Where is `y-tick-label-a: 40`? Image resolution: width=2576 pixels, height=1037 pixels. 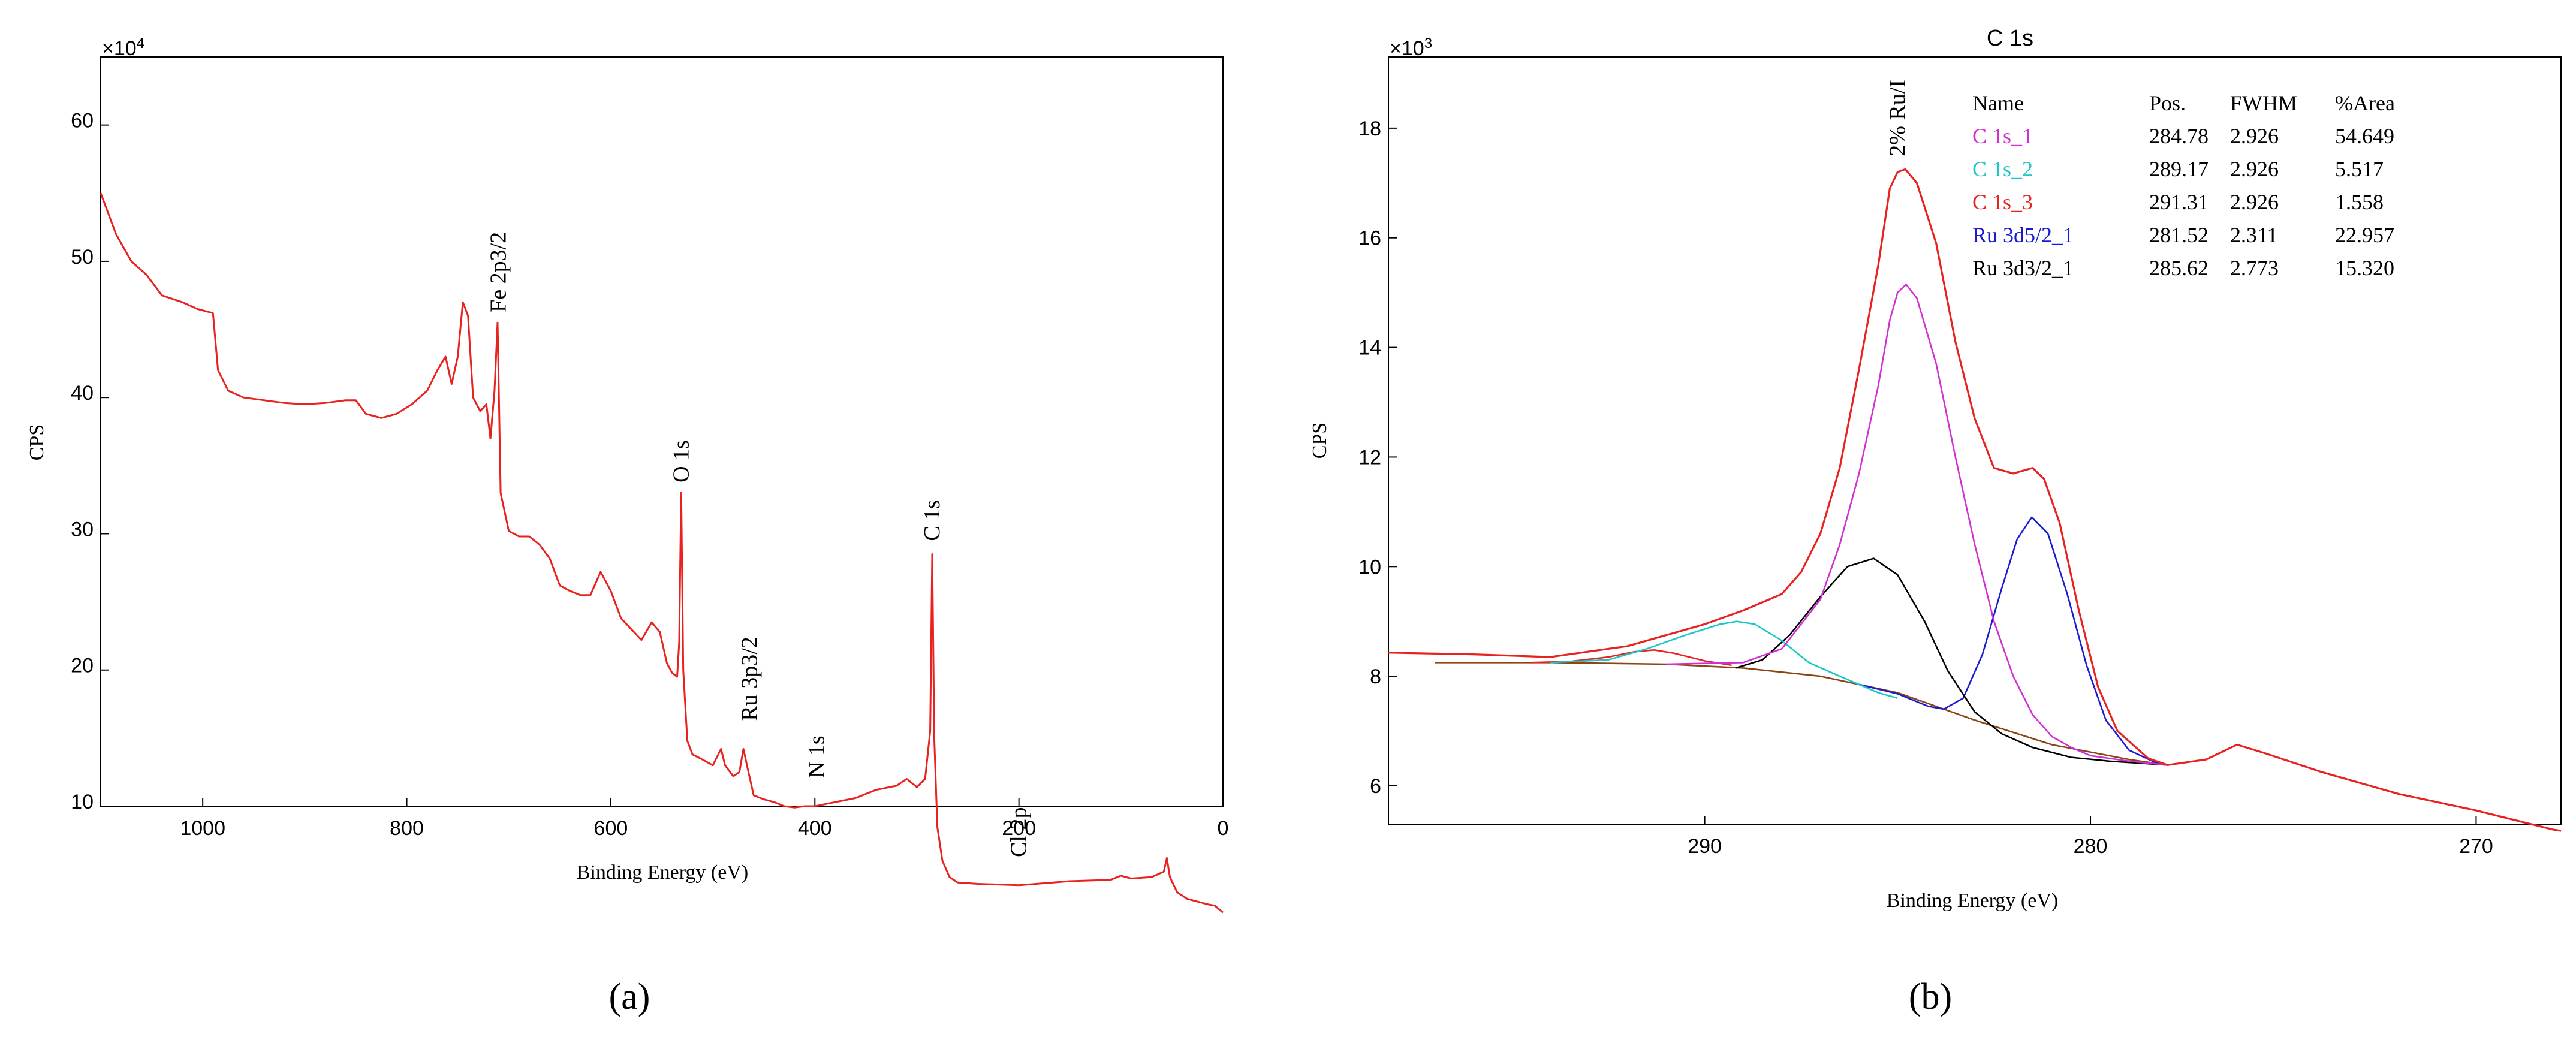 y-tick-label-a: 40 is located at coordinates (82, 393).